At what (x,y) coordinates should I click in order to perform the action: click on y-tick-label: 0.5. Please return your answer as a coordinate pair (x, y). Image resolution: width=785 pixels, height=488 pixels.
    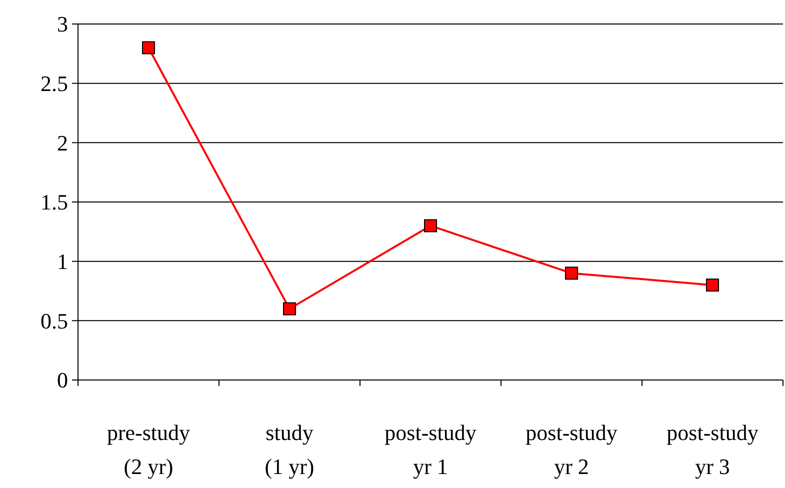
    Looking at the image, I should click on (54, 321).